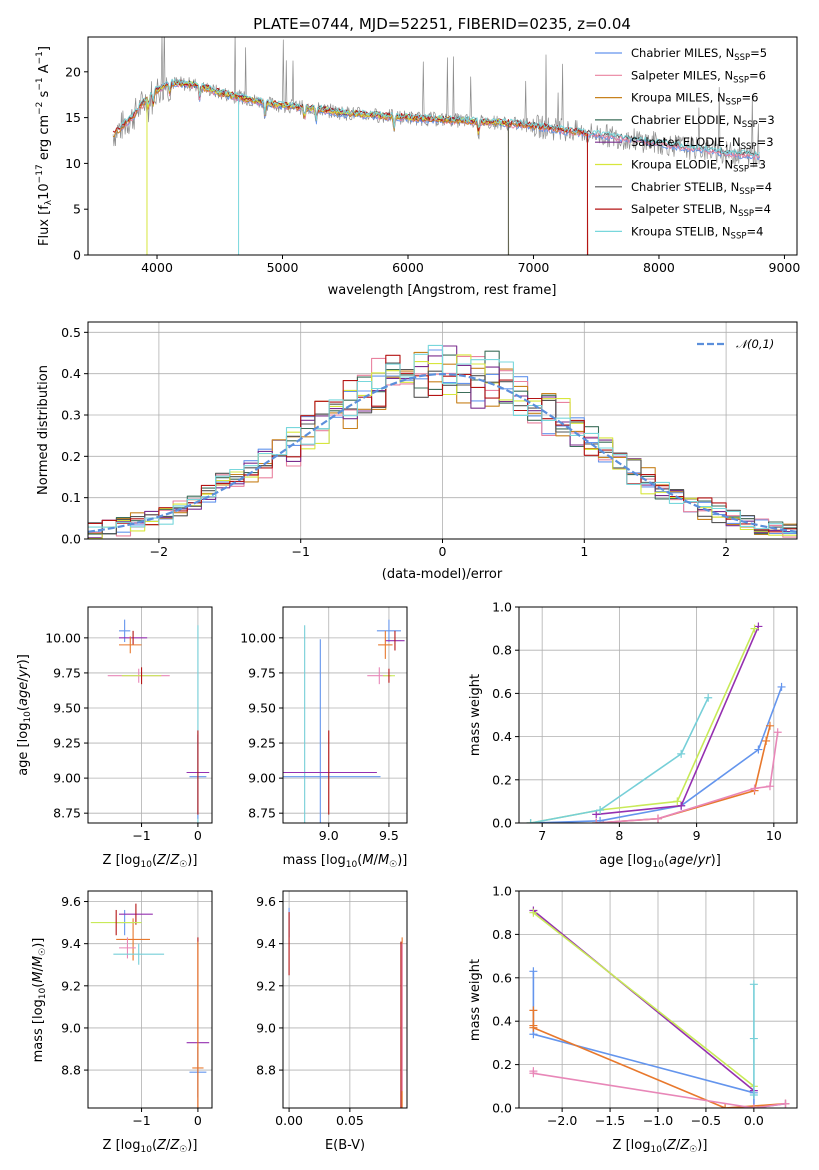 The image size is (819, 1170). What do you see at coordinates (67, 672) in the screenshot?
I see `y-tick-label: 9.75` at bounding box center [67, 672].